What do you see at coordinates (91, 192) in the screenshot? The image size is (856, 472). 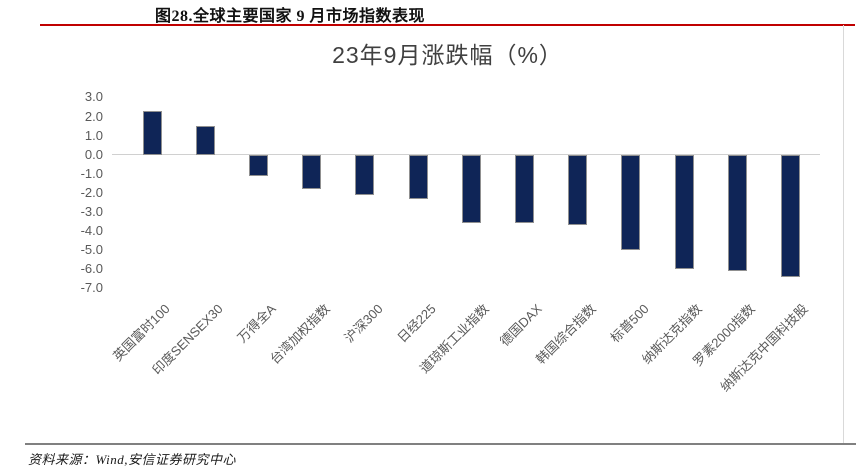 I see `y-tick-label: -2.0` at bounding box center [91, 192].